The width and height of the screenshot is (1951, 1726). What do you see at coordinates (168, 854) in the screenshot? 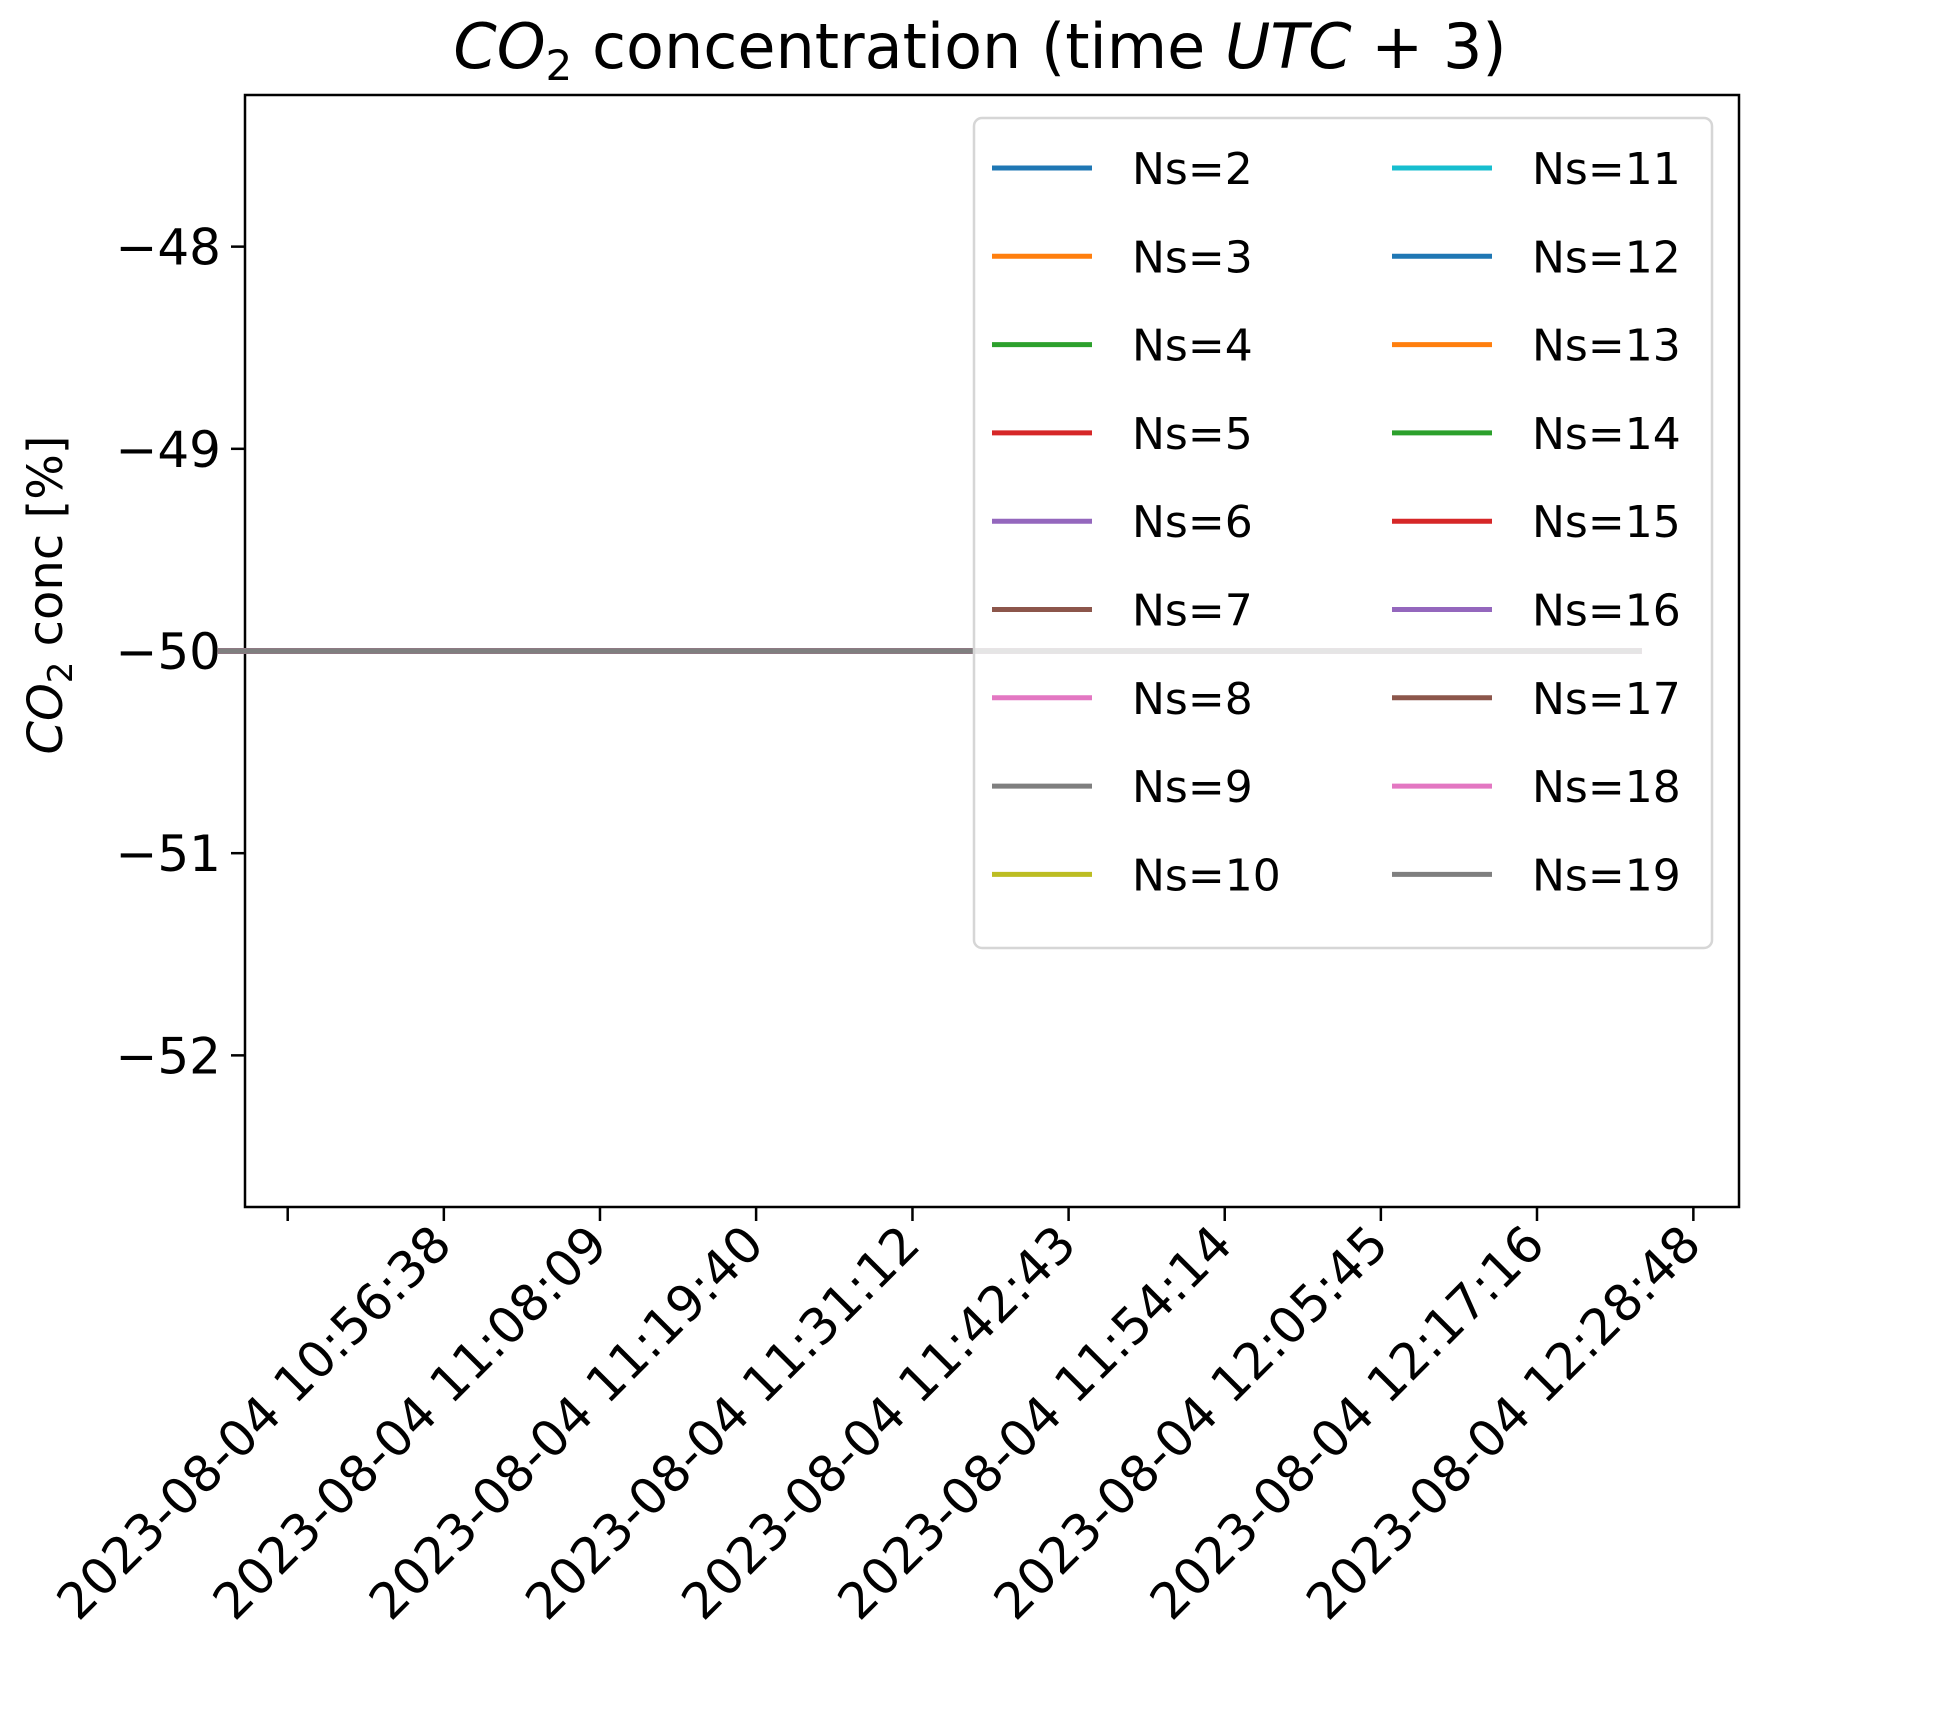
I see `y-tick-label: −51` at bounding box center [168, 854].